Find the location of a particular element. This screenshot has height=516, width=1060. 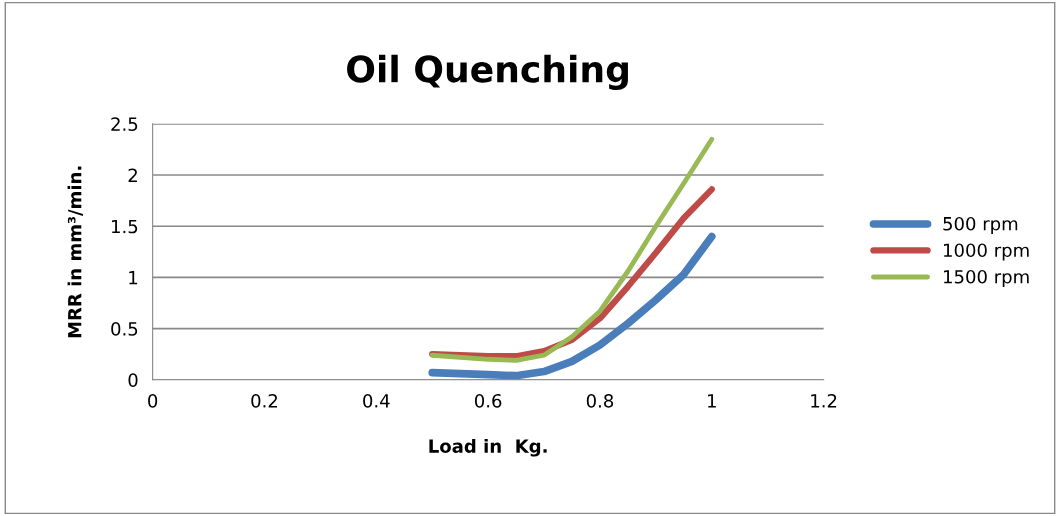

x-tick-label: 0.2 is located at coordinates (264, 400).